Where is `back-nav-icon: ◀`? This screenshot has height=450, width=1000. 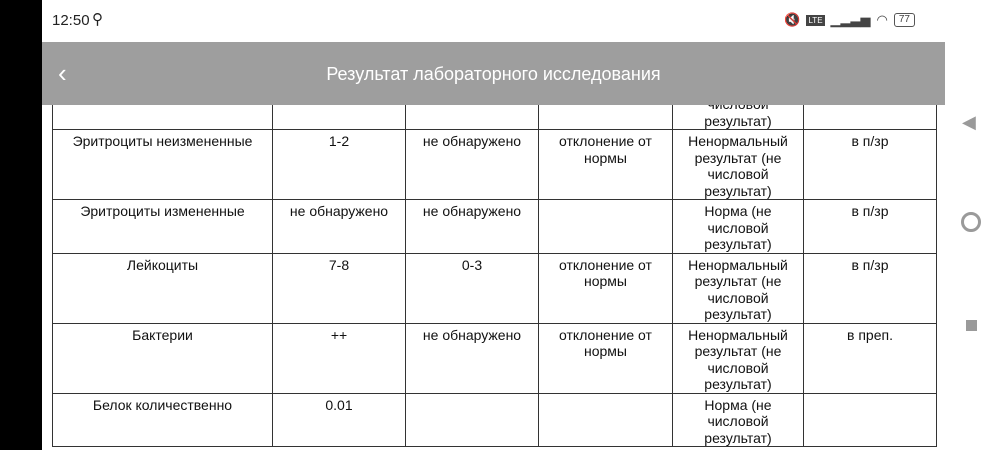
back-nav-icon: ◀ is located at coordinates (969, 122).